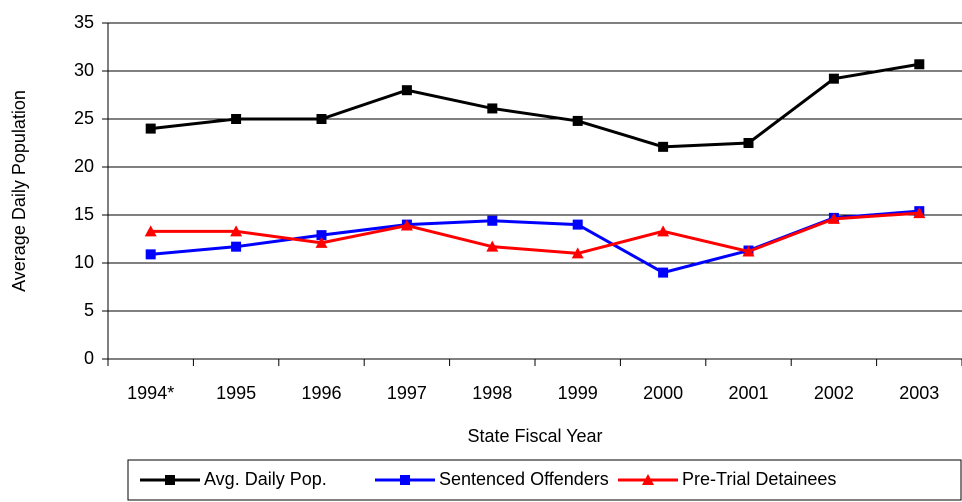 This screenshot has height=502, width=962. What do you see at coordinates (578, 393) in the screenshot?
I see `x-tick-label: 1999` at bounding box center [578, 393].